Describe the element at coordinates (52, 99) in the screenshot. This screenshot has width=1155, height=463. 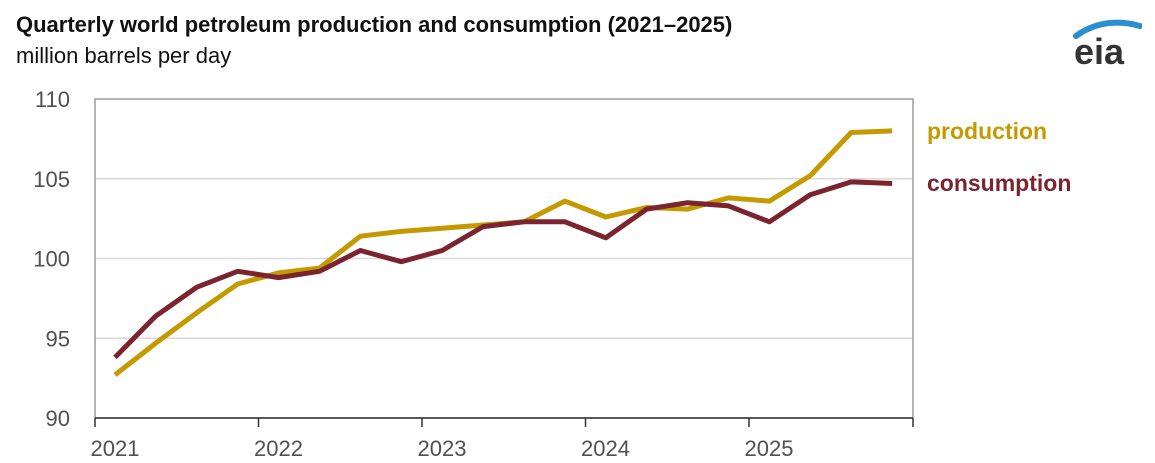
I see `y-tick-label: 110` at that location.